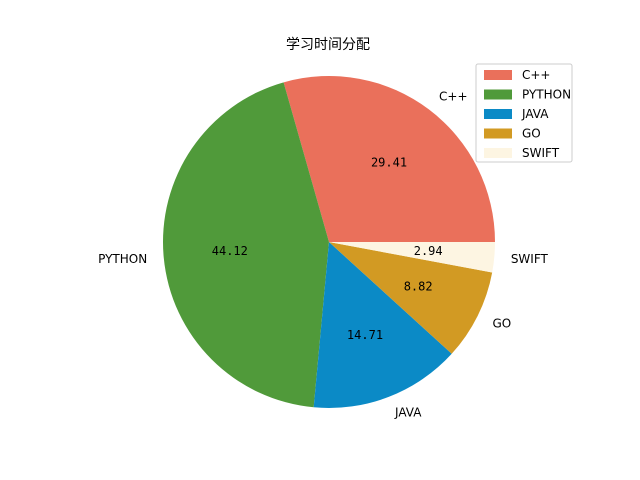  What do you see at coordinates (122, 259) in the screenshot?
I see `slice-label-python: PYTHON` at bounding box center [122, 259].